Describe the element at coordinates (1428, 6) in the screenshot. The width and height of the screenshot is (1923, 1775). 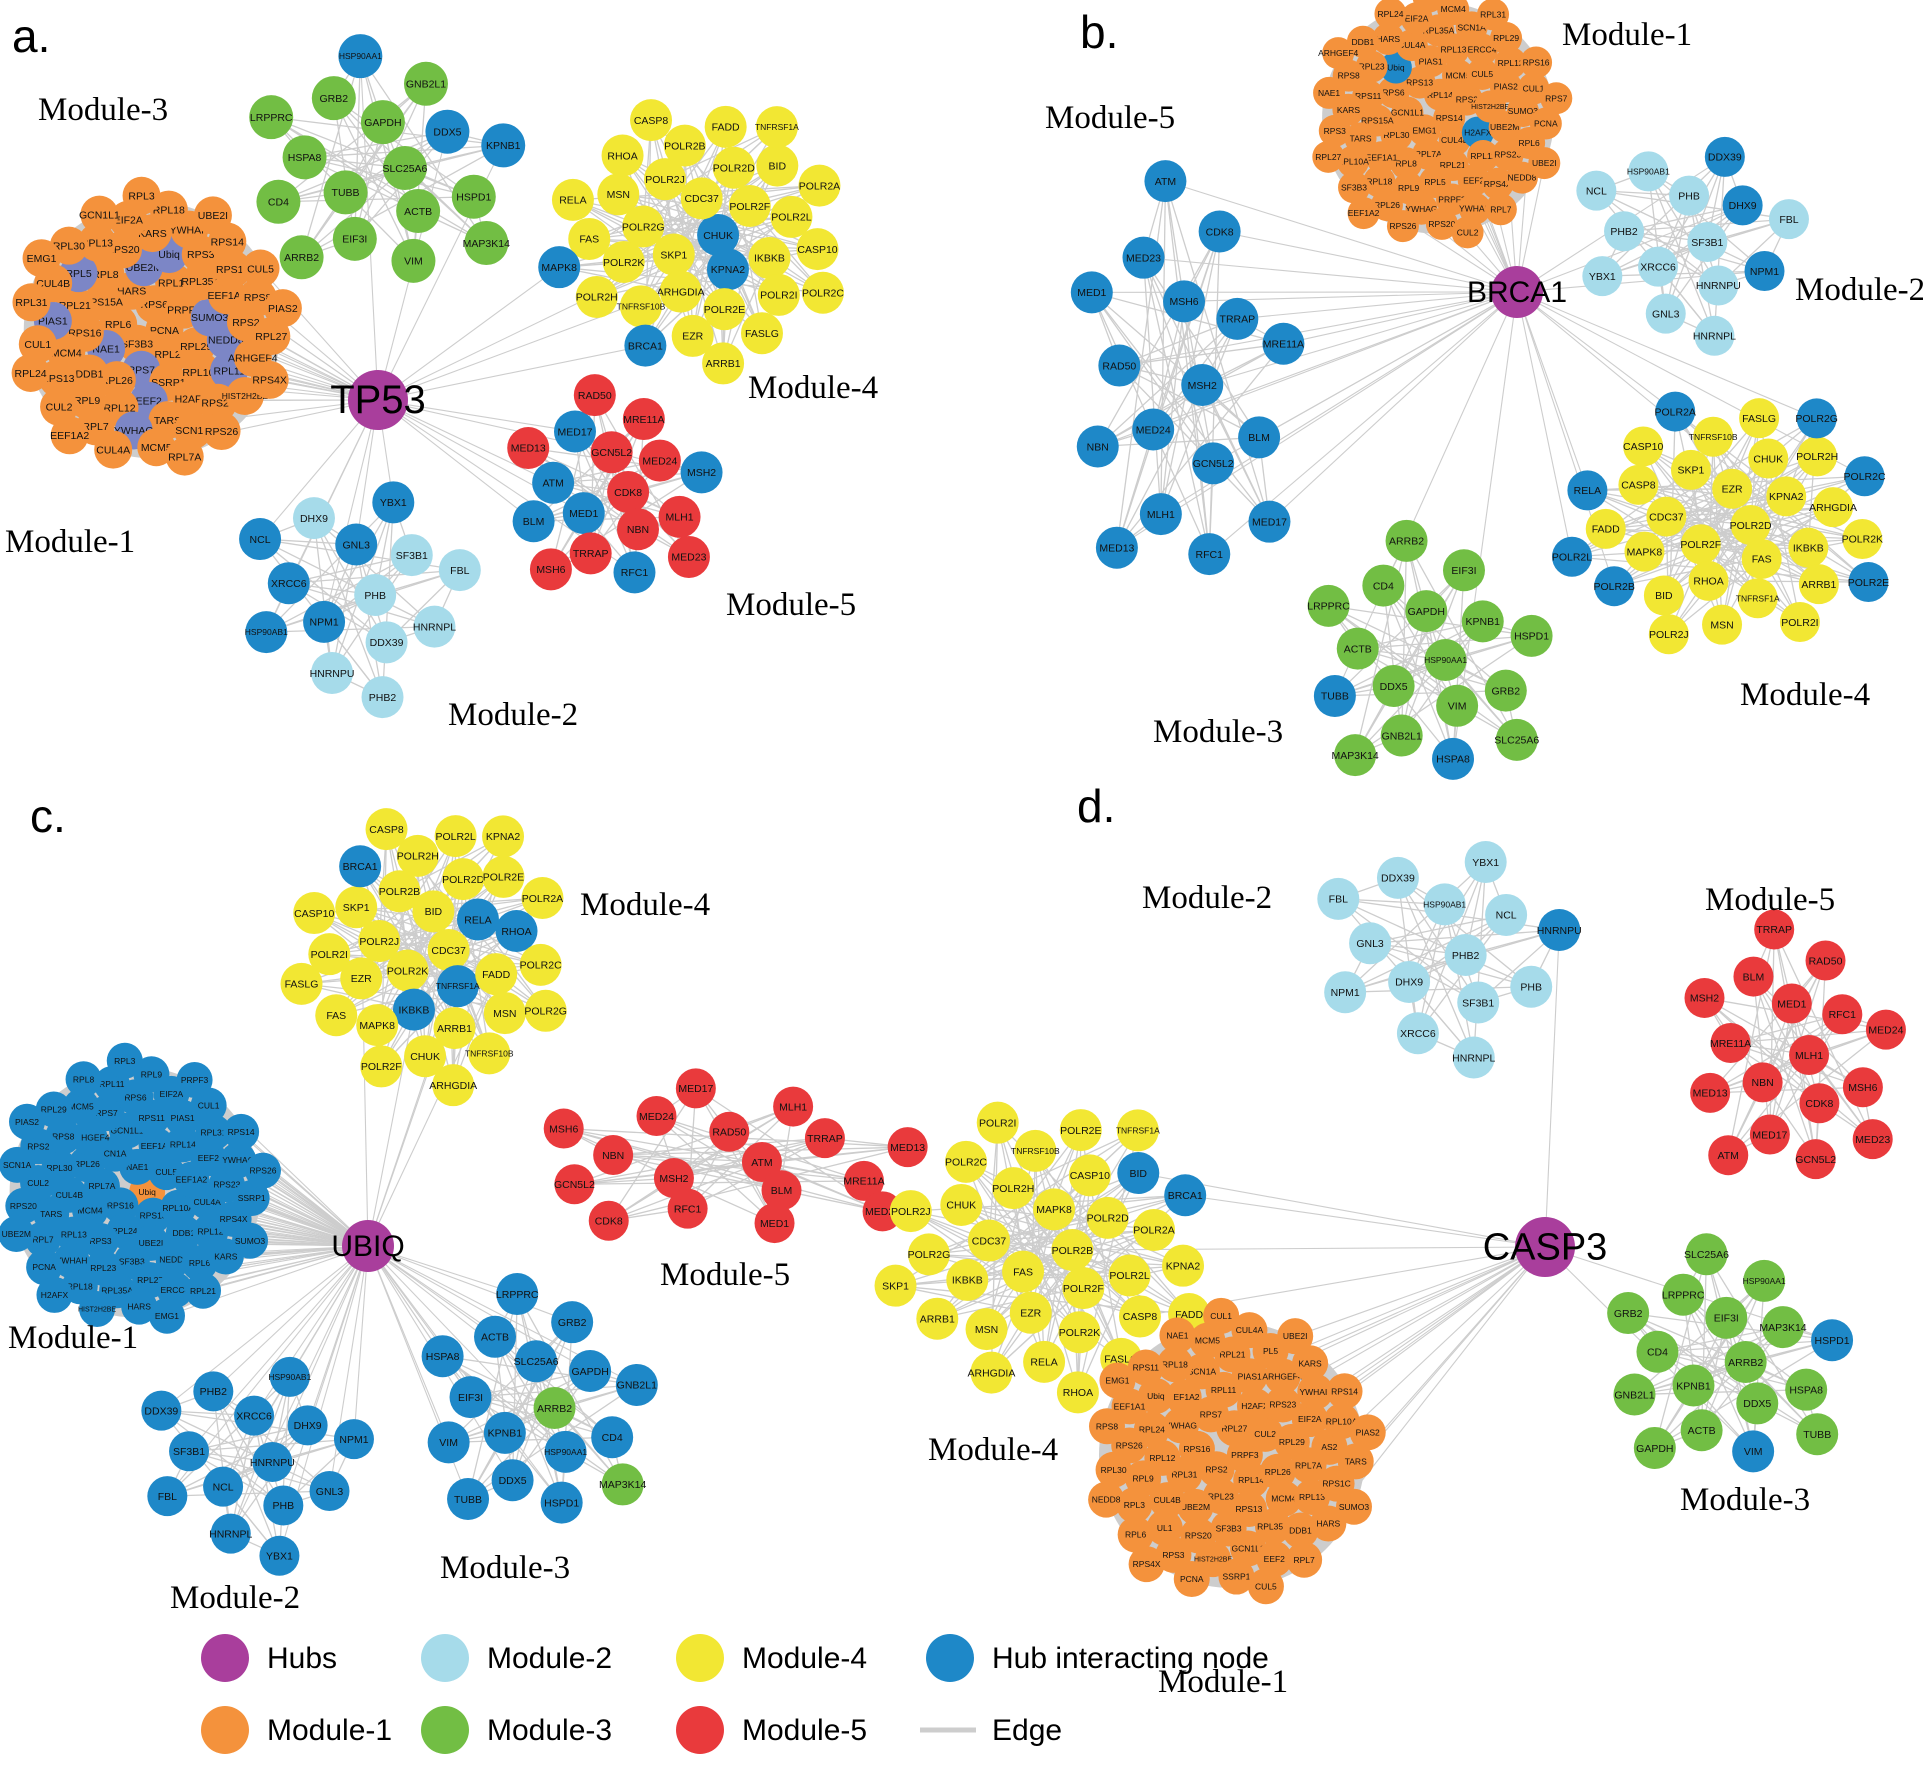
I see `node-RPL3` at that location.